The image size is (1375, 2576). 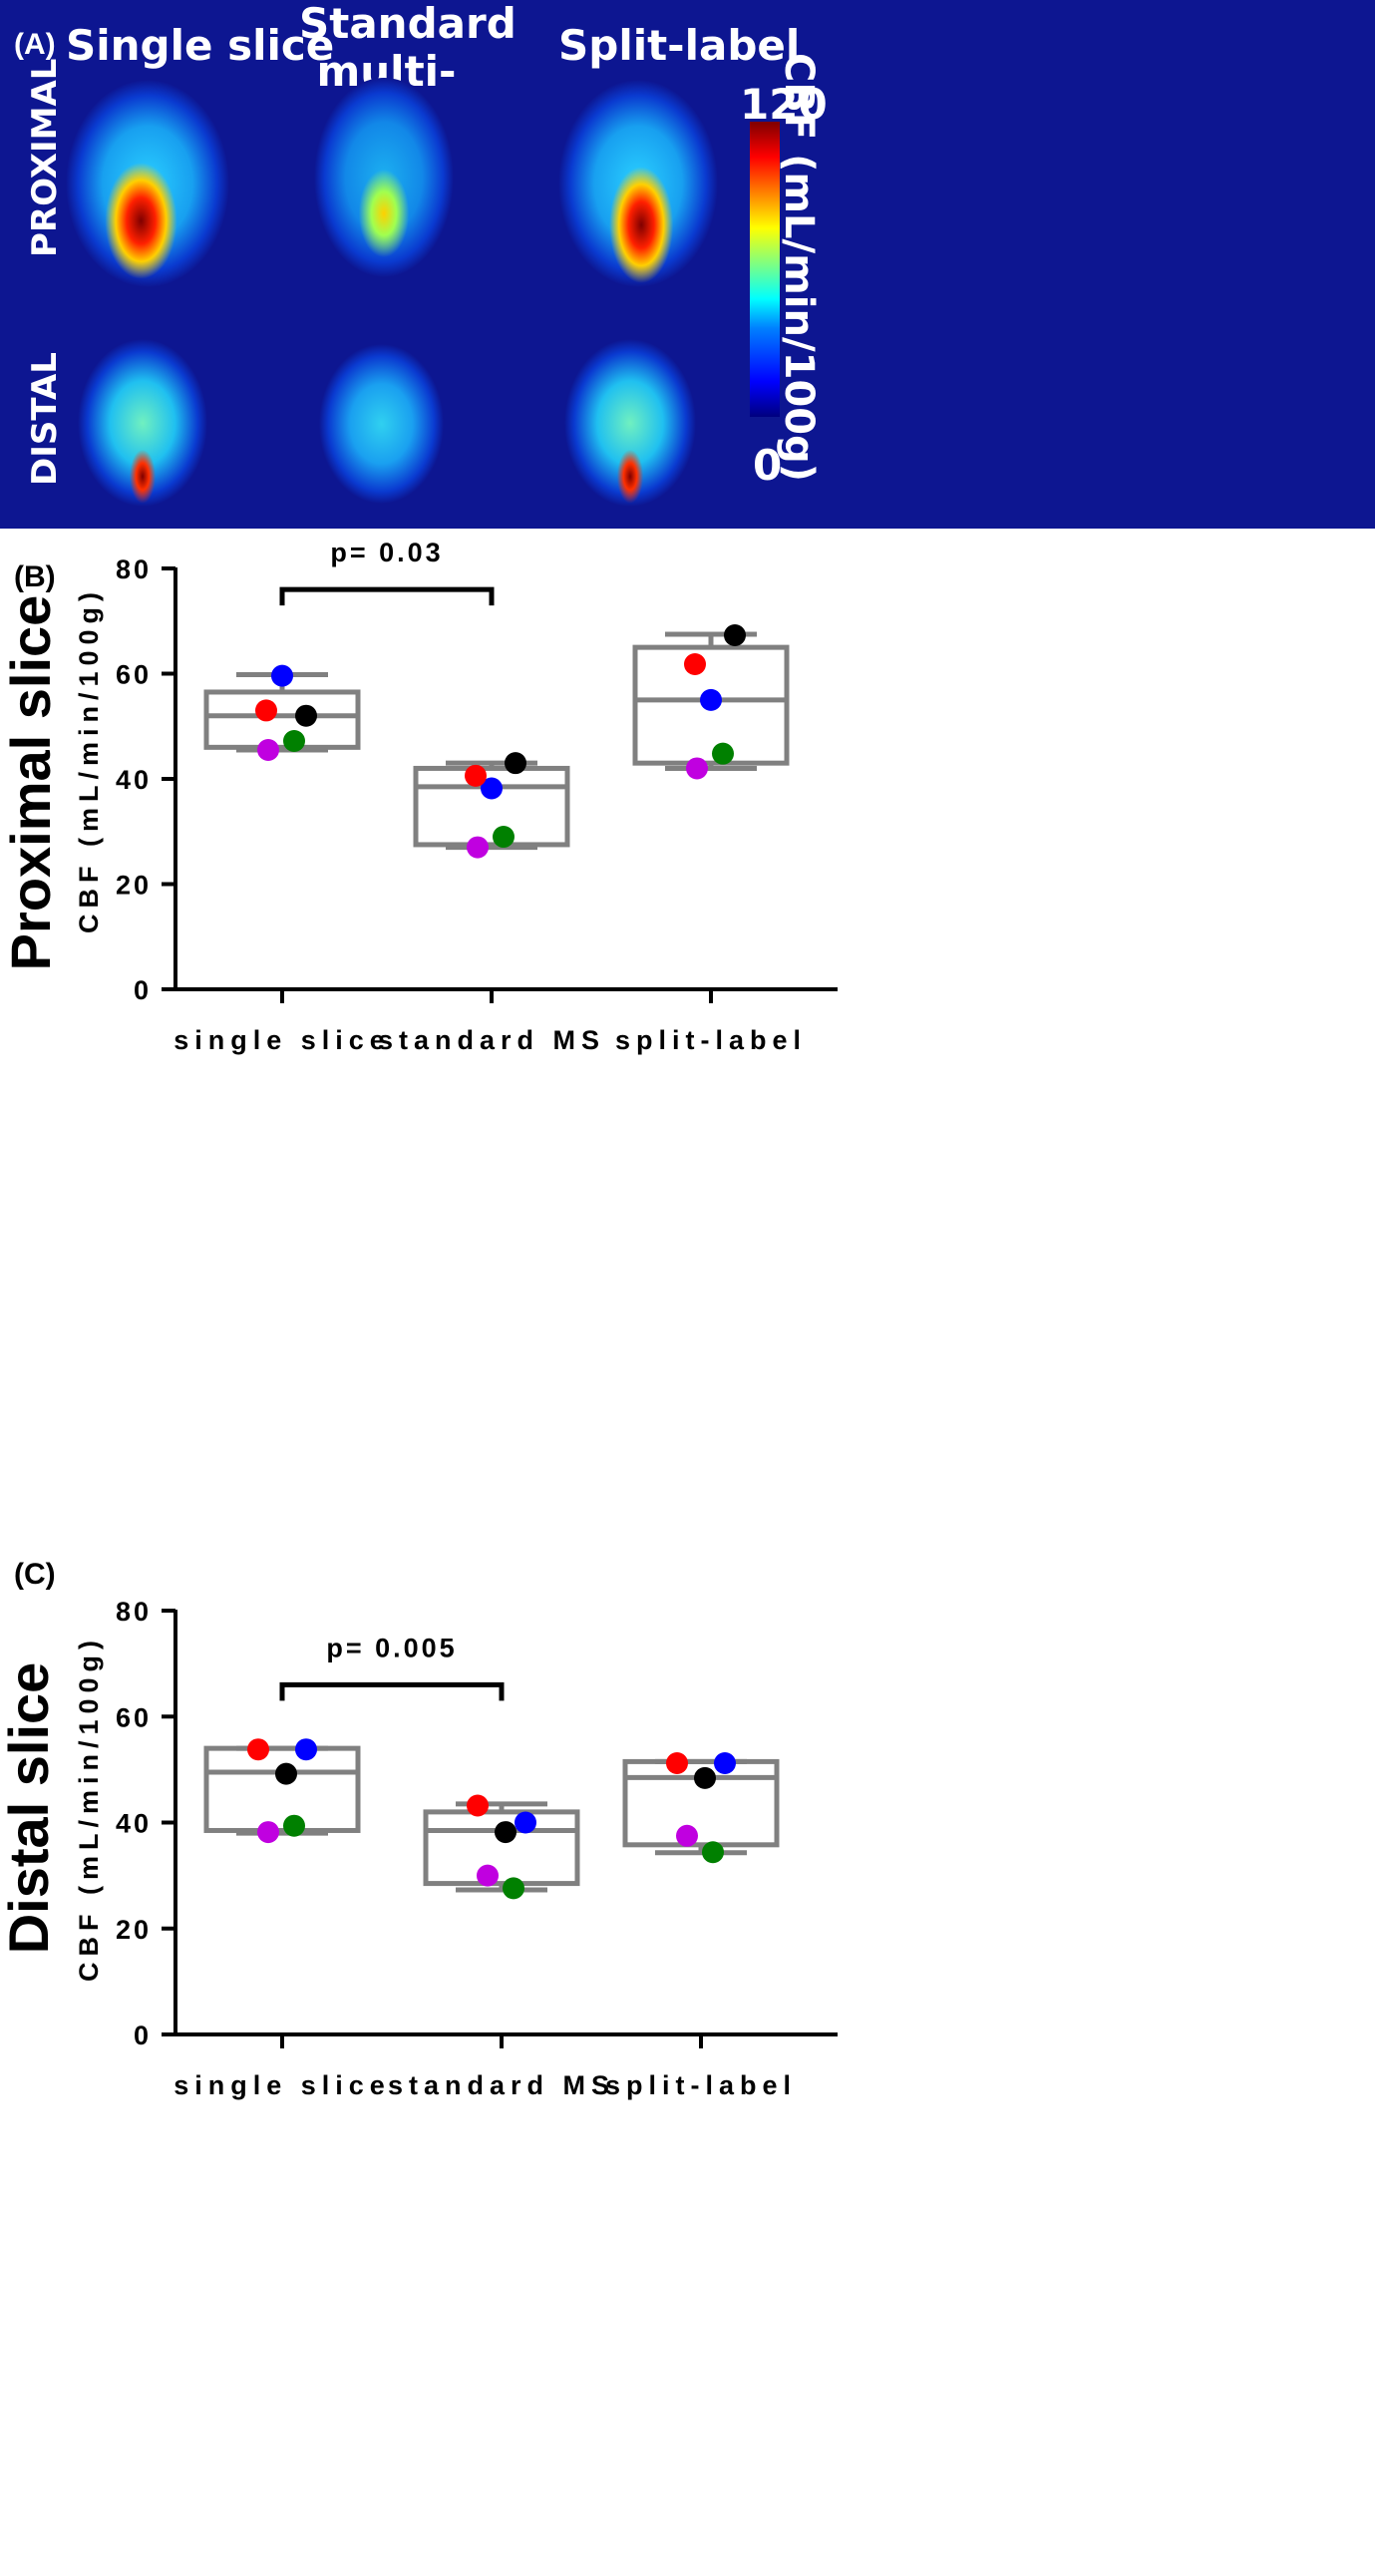 What do you see at coordinates (784, 105) in the screenshot?
I see `colorbar-max-label: 120` at bounding box center [784, 105].